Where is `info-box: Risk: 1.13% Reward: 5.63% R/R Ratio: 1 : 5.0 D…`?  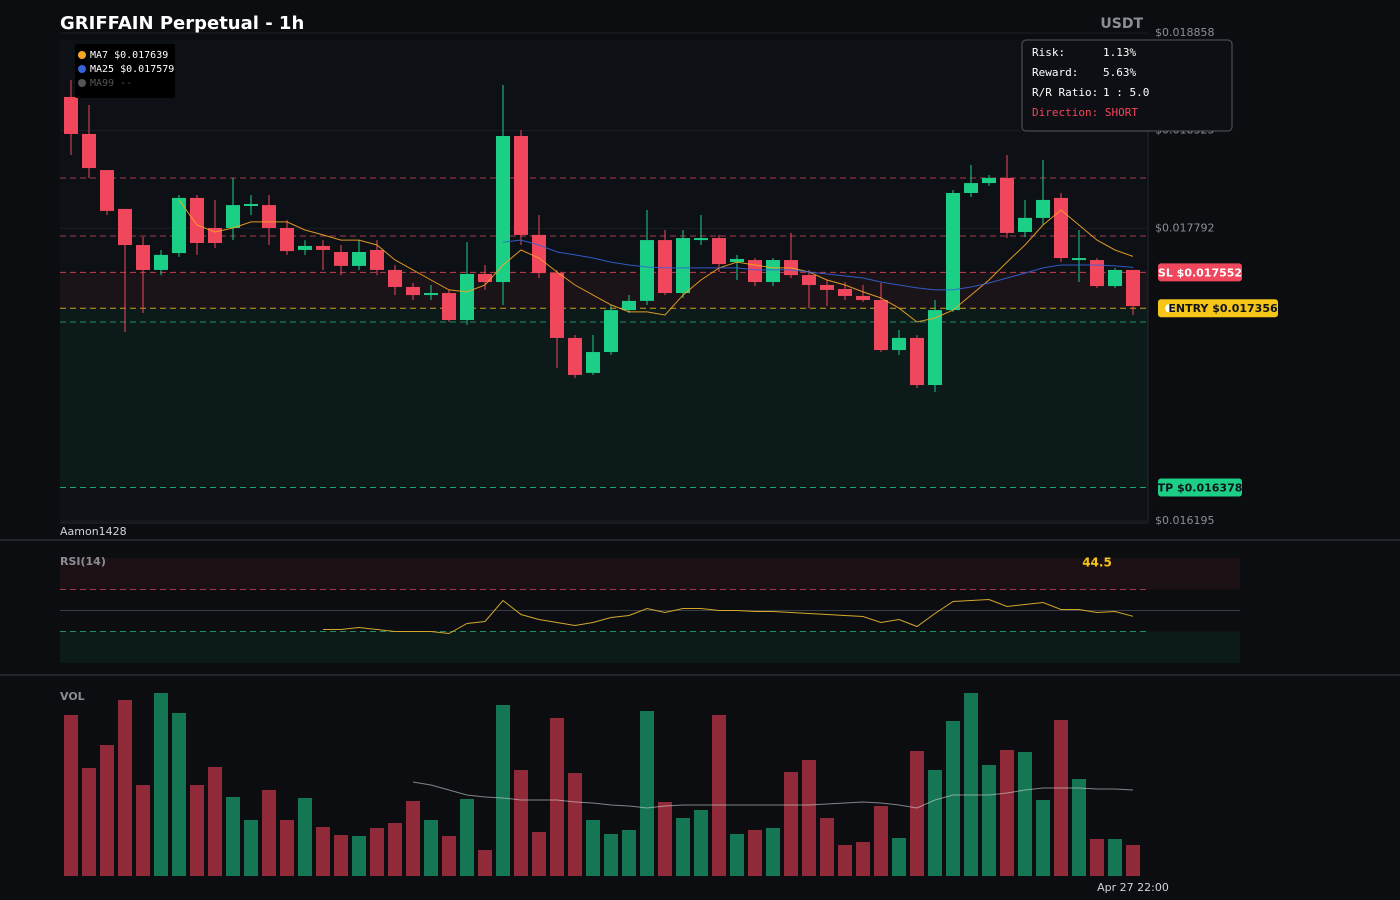 info-box: Risk: 1.13% Reward: 5.63% R/R Ratio: 1 : 5.0 D… is located at coordinates (1127, 85).